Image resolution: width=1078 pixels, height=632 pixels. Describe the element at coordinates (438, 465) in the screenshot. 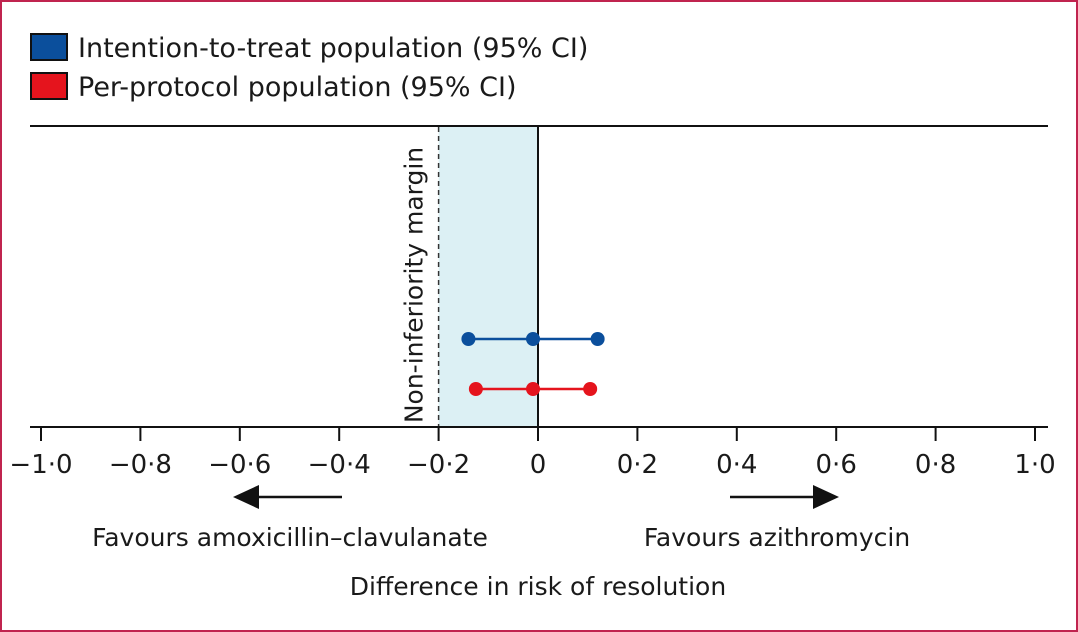

I see `x-tick-label: −0·2` at that location.